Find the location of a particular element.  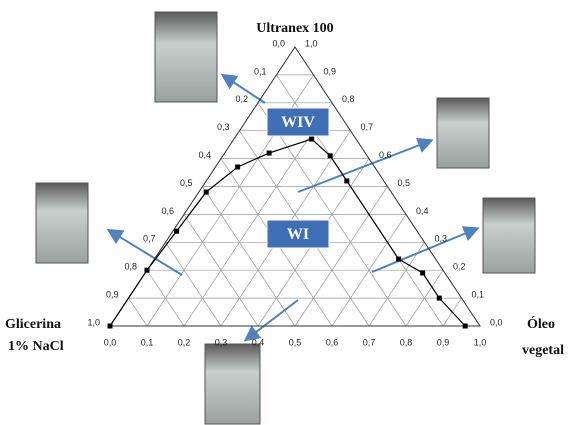

vertex-label: Óleo is located at coordinates (541, 323).